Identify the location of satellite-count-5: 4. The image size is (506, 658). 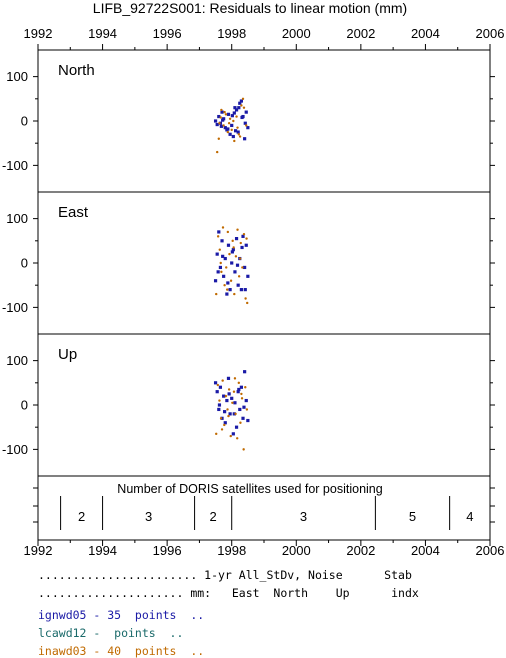
(469, 516).